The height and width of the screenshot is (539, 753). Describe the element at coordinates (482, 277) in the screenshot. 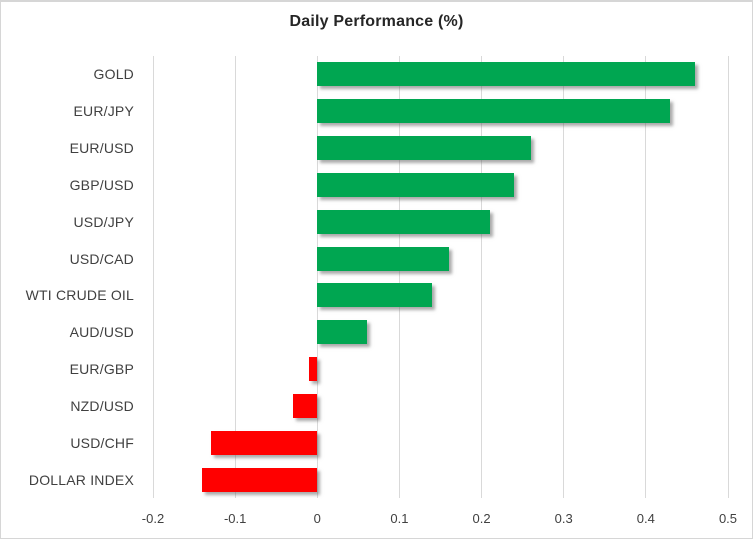

I see `gridline-x-0.2` at that location.